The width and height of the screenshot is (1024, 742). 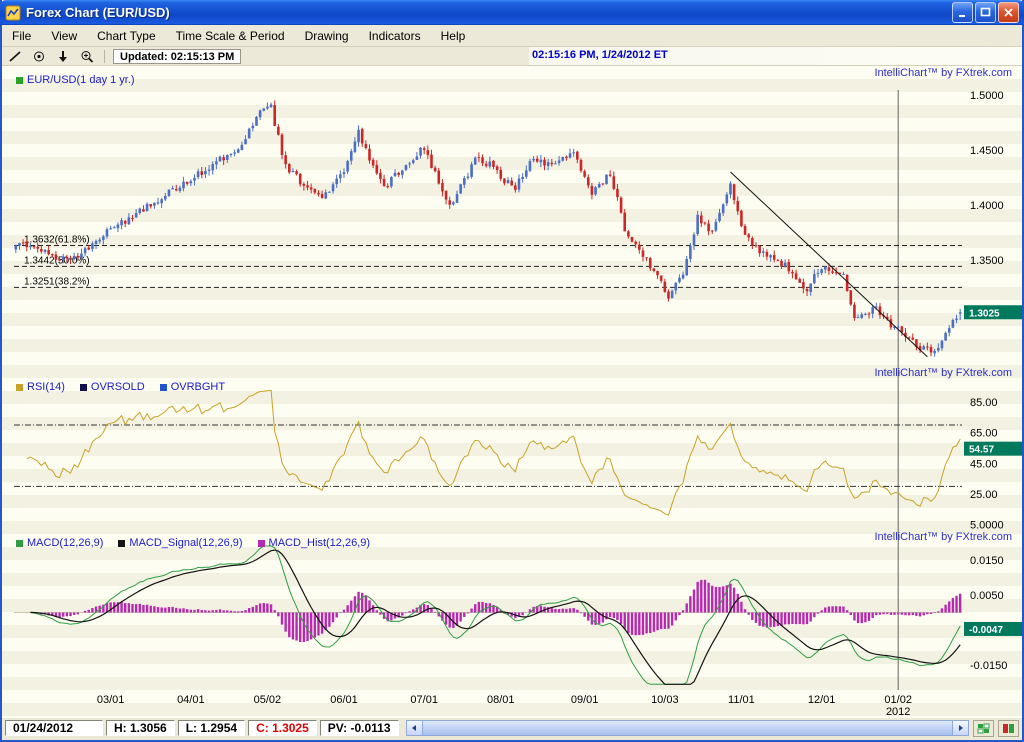 I want to click on low-field: L: 1.2954, so click(x=211, y=728).